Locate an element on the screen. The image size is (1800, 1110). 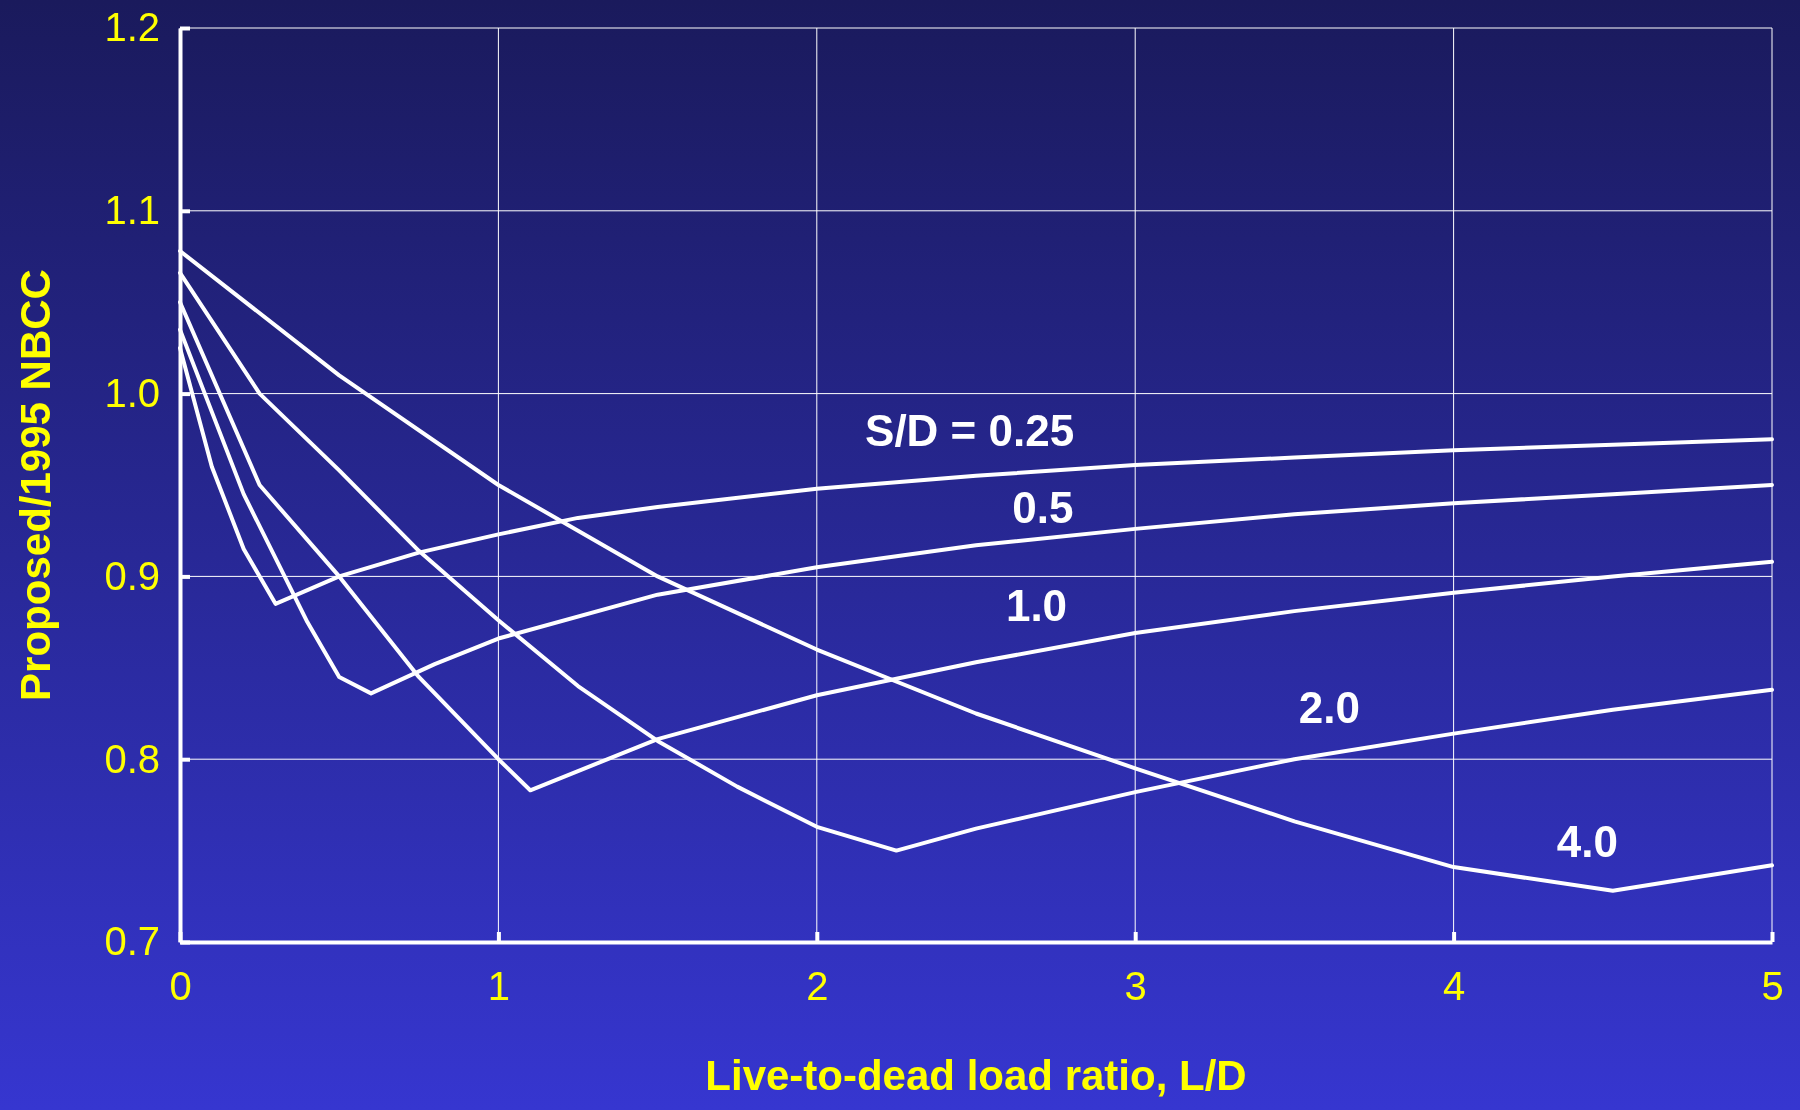
x-tick-label: 0 is located at coordinates (180, 986).